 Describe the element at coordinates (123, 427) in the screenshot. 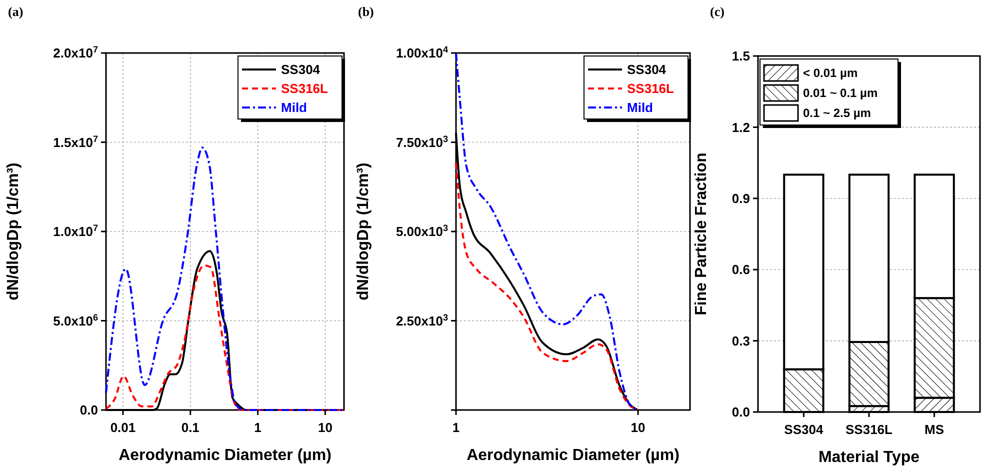

I see `x-tick-label: 0.01` at that location.